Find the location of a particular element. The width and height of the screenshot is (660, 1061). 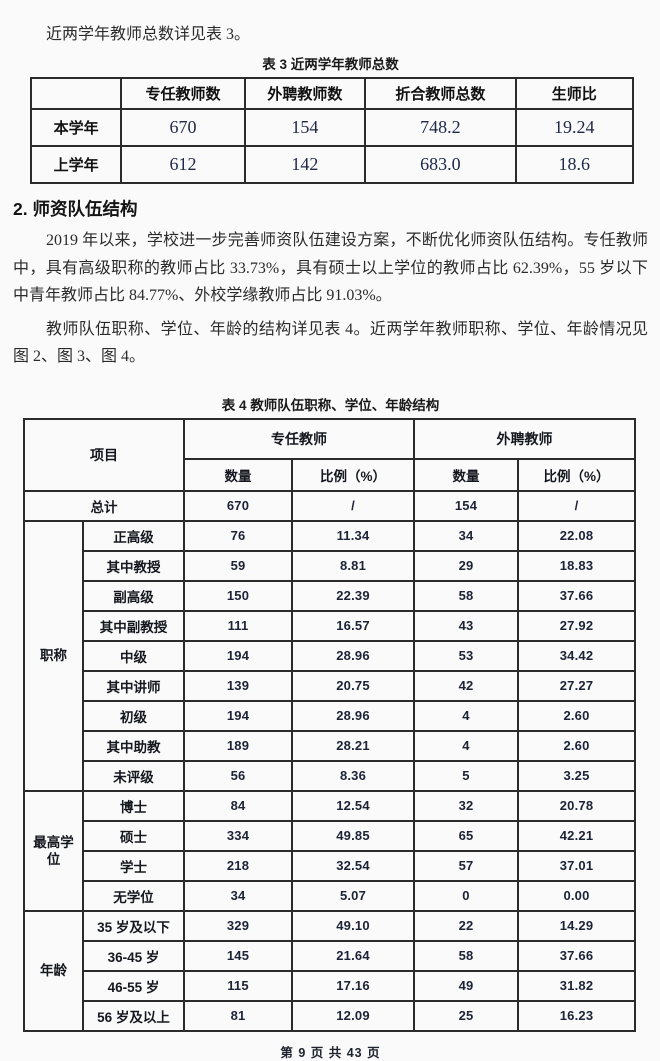

data-cell: 25 is located at coordinates (466, 1015).